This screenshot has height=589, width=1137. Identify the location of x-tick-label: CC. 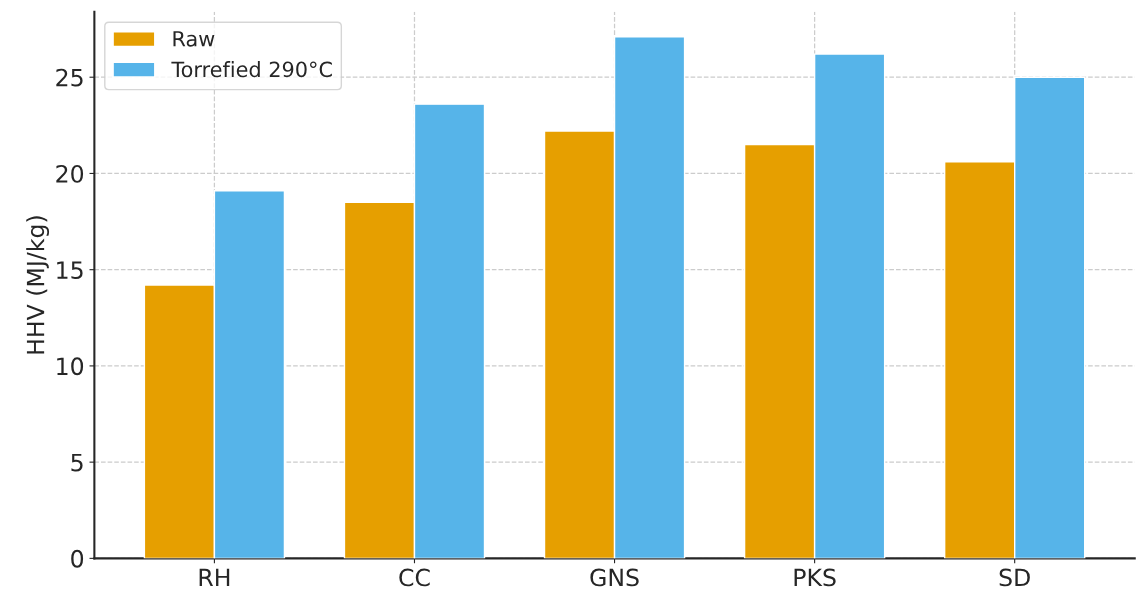
(414, 577).